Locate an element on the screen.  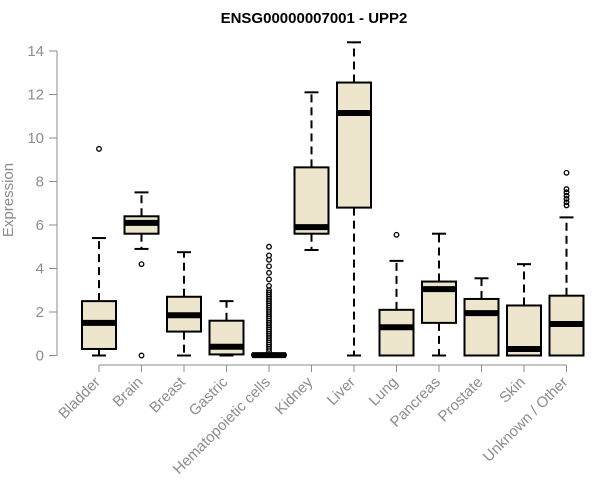
y-tick-label: 0 is located at coordinates (40, 356).